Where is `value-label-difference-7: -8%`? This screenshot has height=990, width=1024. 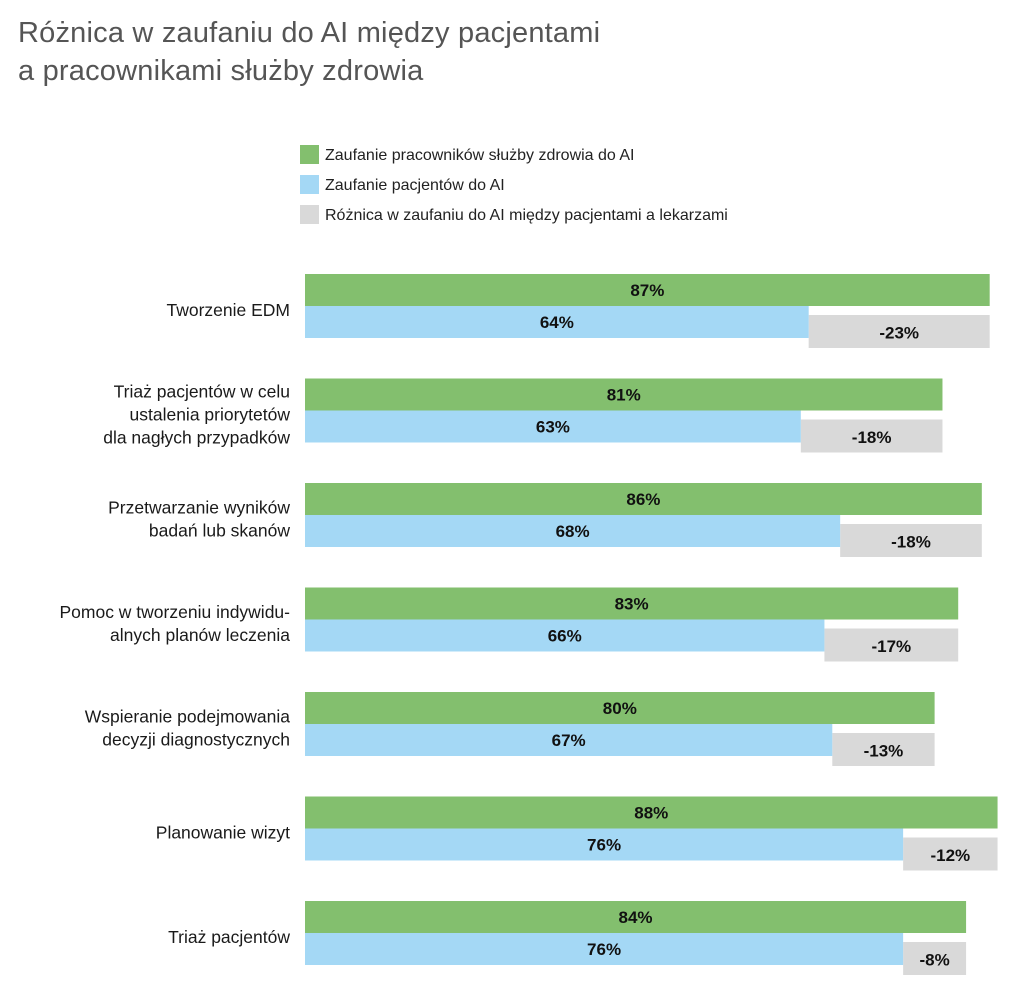
value-label-difference-7: -8% is located at coordinates (934, 960).